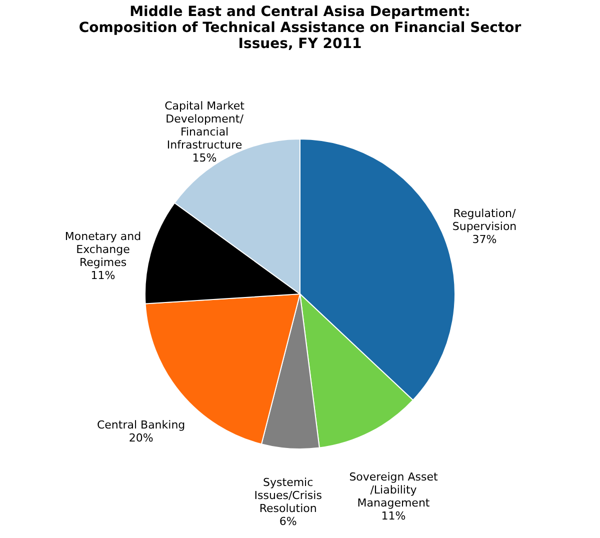 Image resolution: width=600 pixels, height=538 pixels. I want to click on data-label: 37%, so click(484, 239).